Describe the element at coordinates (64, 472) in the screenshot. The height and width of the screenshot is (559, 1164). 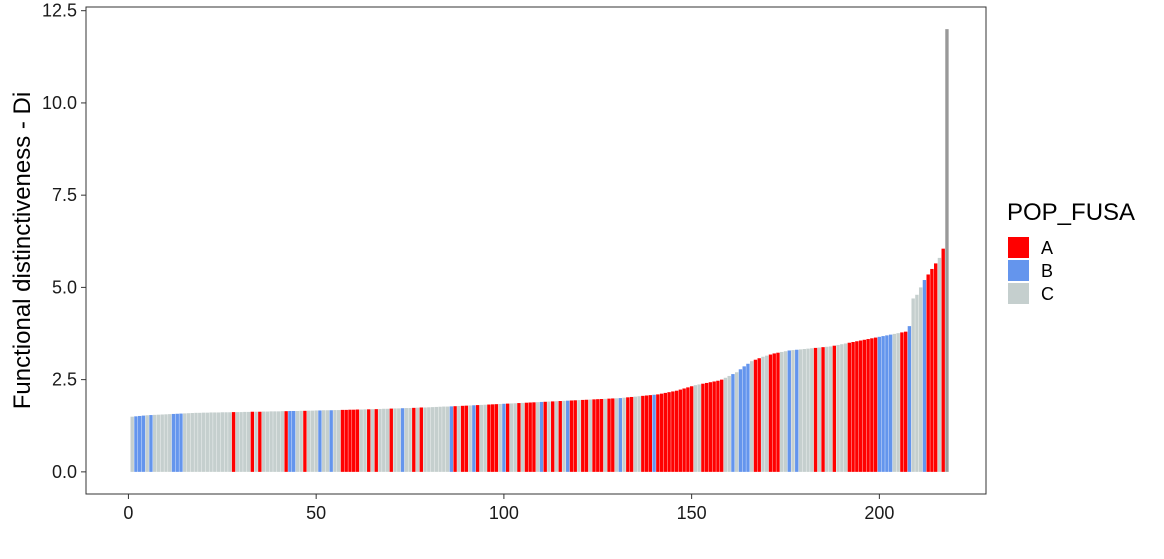
I see `y-tick-label: 0.0` at that location.